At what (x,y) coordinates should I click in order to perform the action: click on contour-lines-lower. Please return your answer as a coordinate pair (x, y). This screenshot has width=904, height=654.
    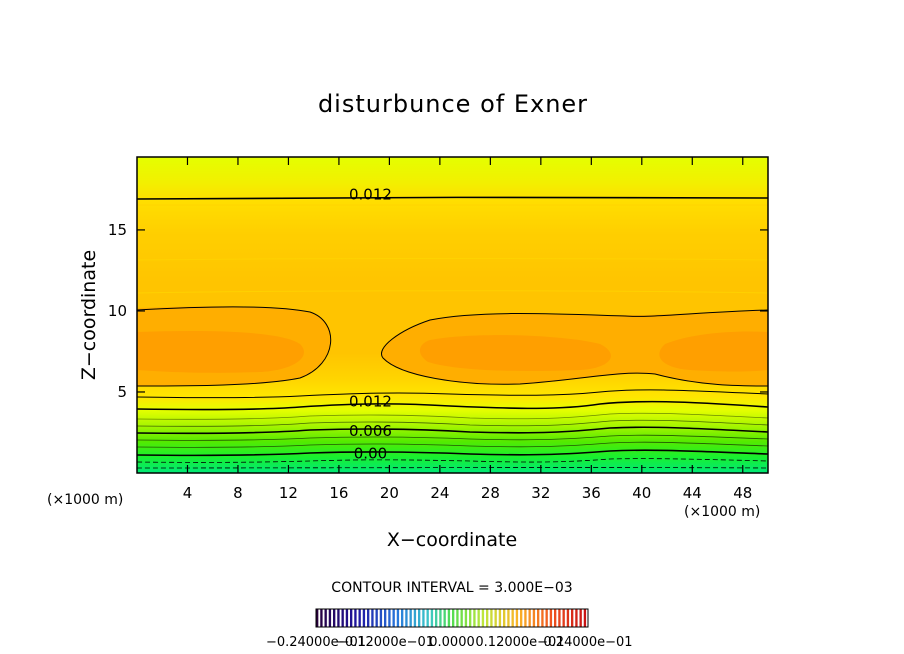
    Looking at the image, I should click on (452, 429).